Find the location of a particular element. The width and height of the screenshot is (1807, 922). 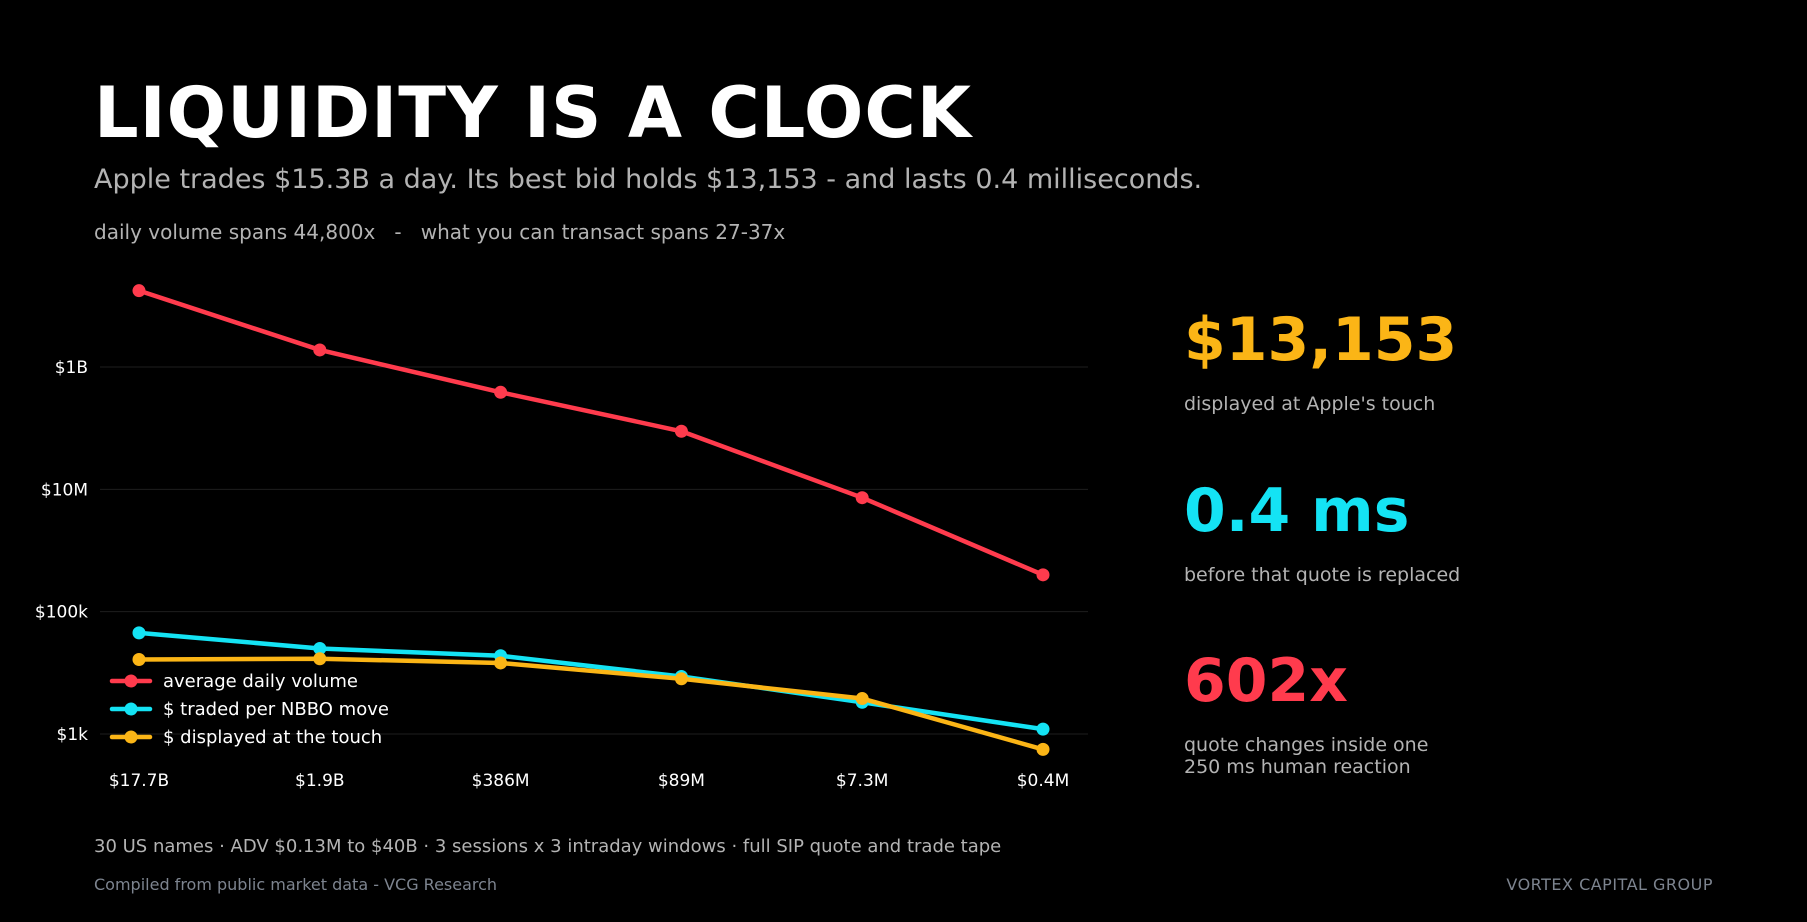

stat-label-displayed: displayed at Apple's touch is located at coordinates (1310, 404).